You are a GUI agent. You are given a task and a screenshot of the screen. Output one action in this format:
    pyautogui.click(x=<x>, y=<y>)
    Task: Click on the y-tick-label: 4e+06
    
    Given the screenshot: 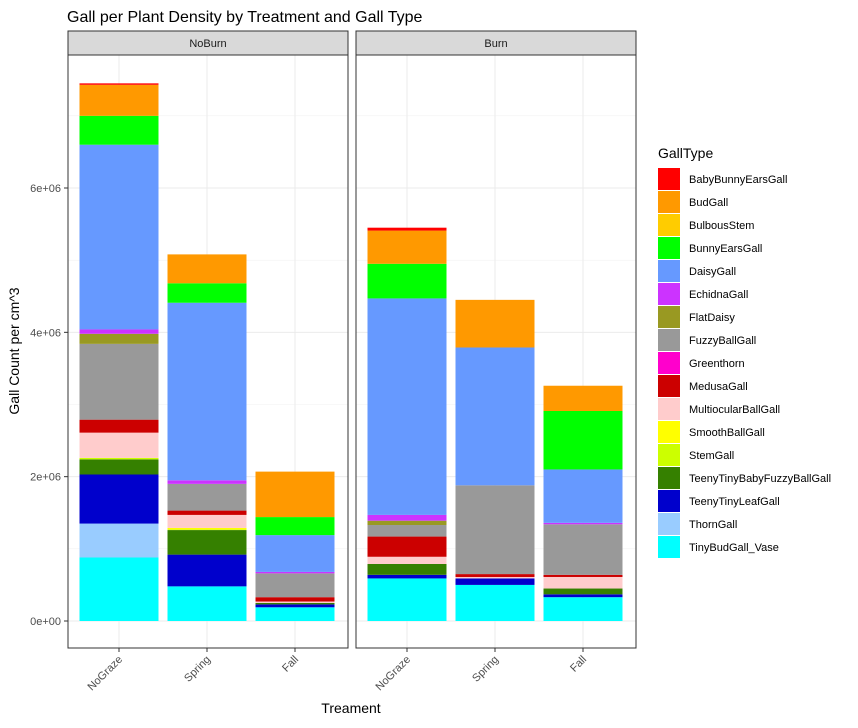 What is the action you would take?
    pyautogui.click(x=45, y=333)
    